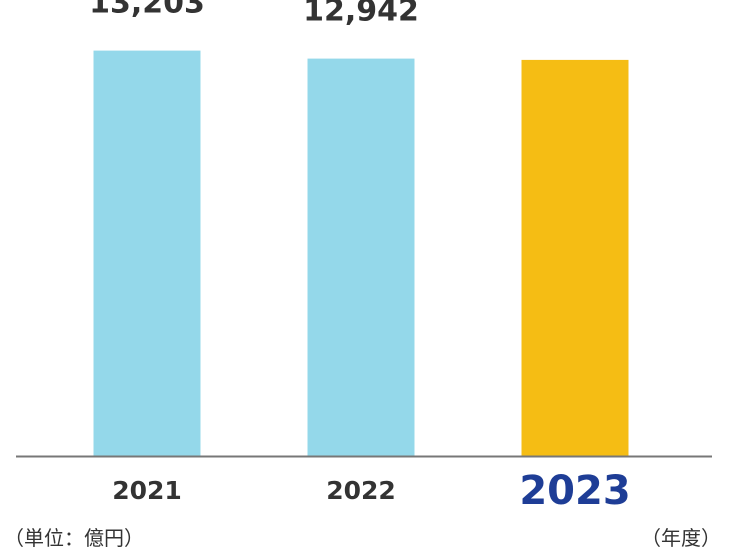 The height and width of the screenshot is (552, 729). Describe the element at coordinates (681, 538) in the screenshot. I see `x-axis-unit-note: （年度）` at that location.